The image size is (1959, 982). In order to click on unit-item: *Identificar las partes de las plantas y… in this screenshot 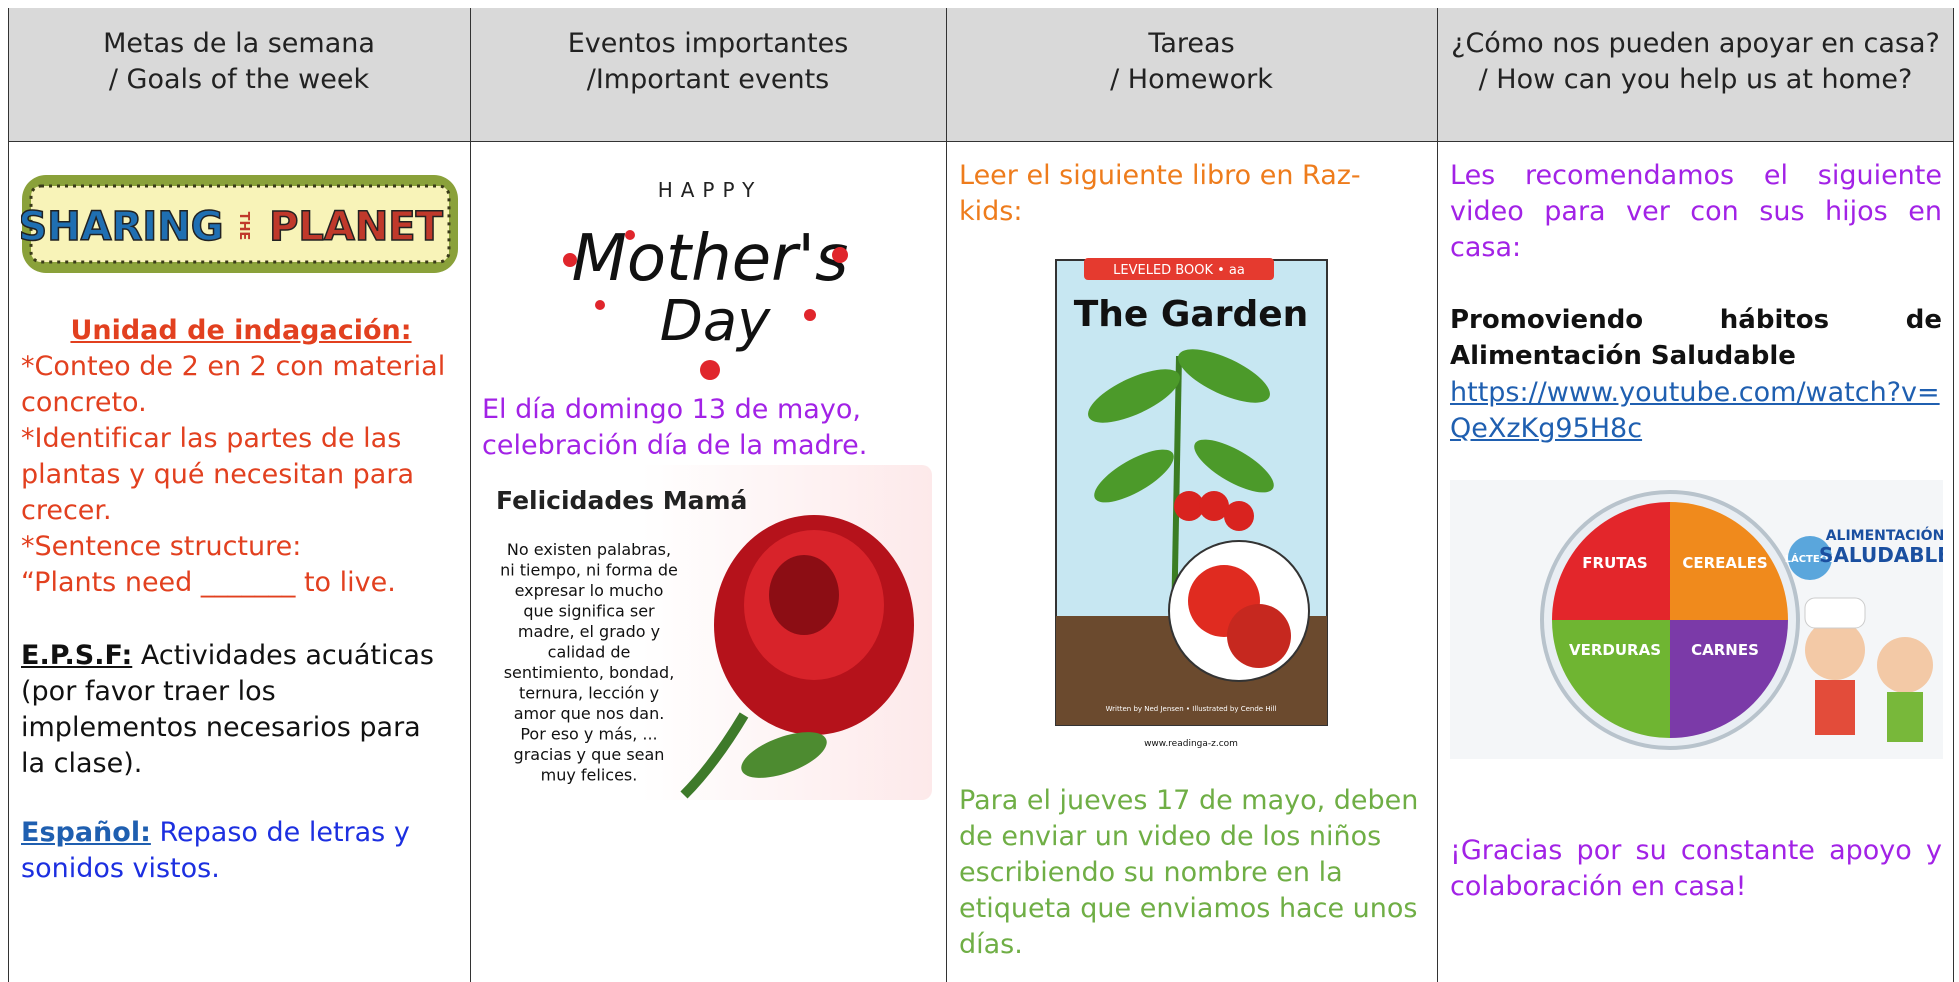, I will do `click(217, 474)`.